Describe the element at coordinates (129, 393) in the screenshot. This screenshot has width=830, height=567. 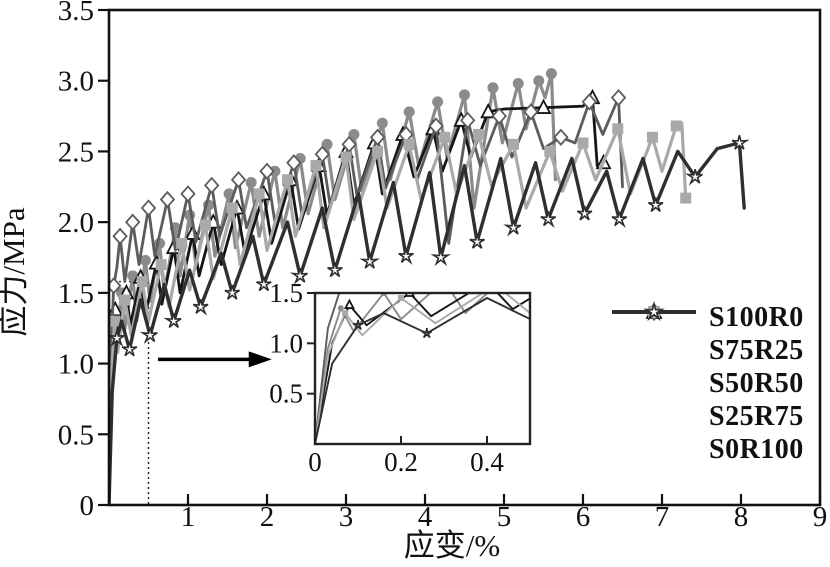
I see `zoom-region-box` at that location.